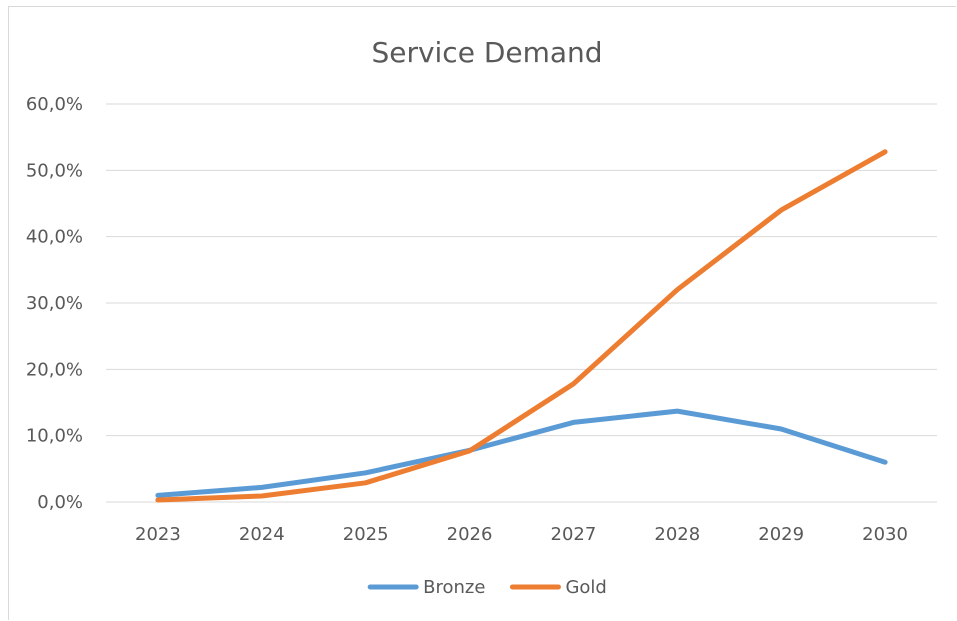 Image resolution: width=957 pixels, height=621 pixels. I want to click on legend: Bronze Gold, so click(487, 587).